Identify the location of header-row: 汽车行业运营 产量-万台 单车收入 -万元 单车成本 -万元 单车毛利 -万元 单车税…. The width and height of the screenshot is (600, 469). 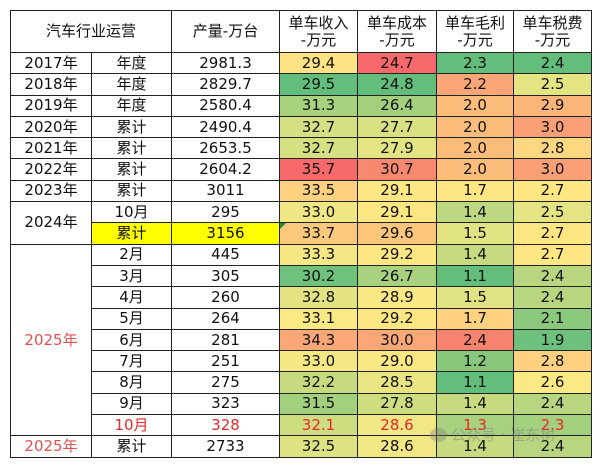
(301, 31).